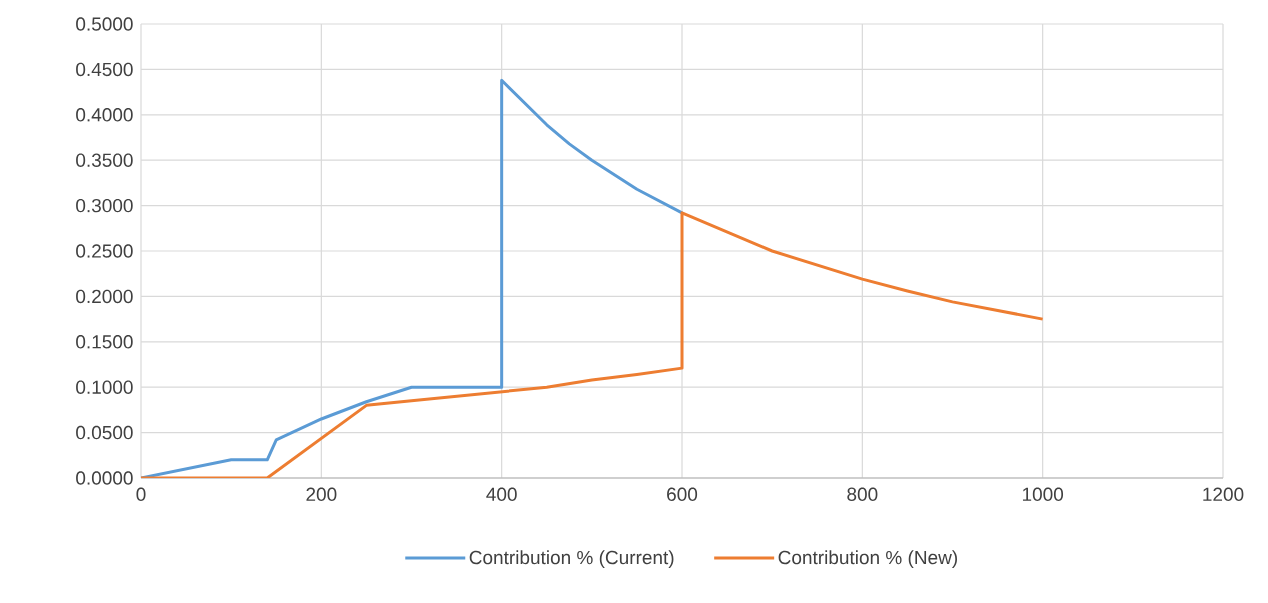  What do you see at coordinates (571, 559) in the screenshot?
I see `legend-label: Contribution % (Current)` at bounding box center [571, 559].